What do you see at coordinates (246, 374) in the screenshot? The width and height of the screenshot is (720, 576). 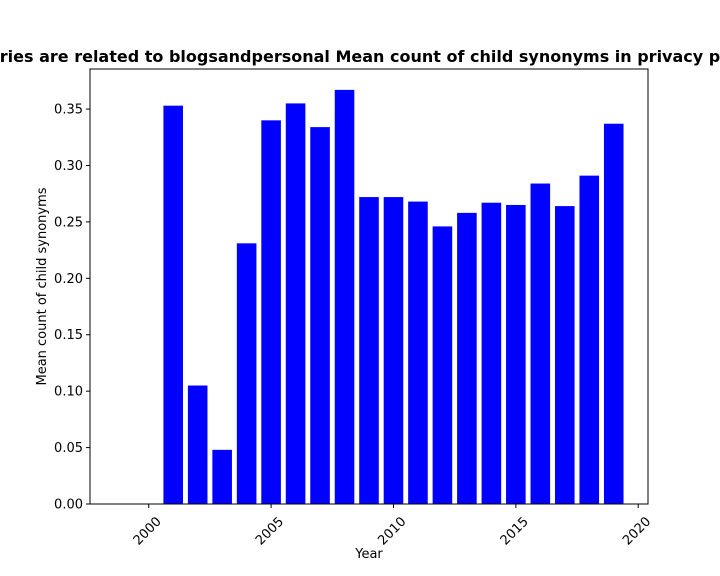 I see `bar-2004` at bounding box center [246, 374].